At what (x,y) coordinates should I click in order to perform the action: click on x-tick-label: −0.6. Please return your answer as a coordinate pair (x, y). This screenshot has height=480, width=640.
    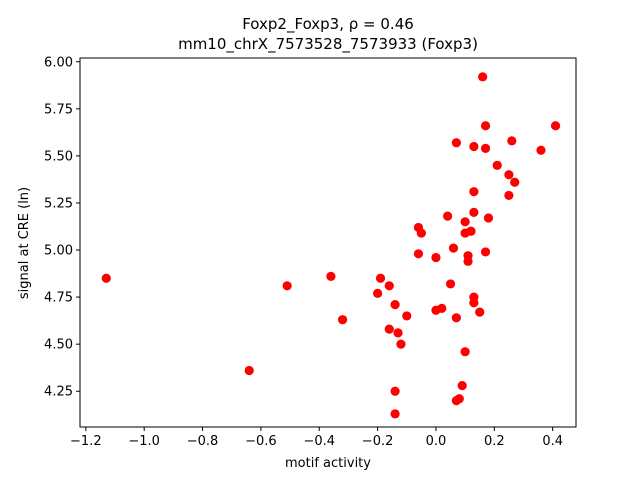
    Looking at the image, I should click on (261, 441).